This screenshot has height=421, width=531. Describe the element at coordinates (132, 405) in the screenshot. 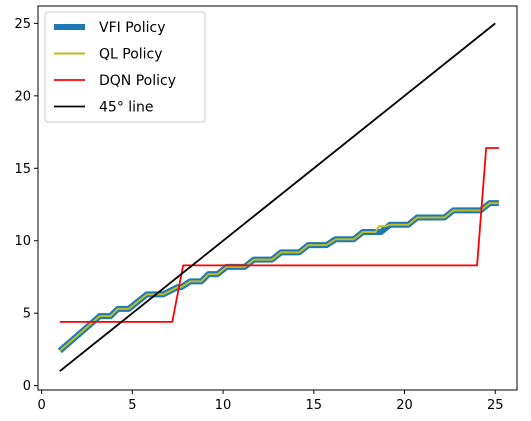

I see `x-tick-label: 5` at that location.